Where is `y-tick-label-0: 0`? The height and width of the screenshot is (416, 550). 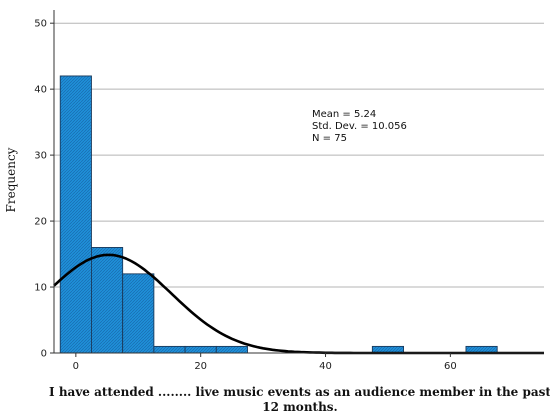
y-tick-label-0: 0 is located at coordinates (44, 354).